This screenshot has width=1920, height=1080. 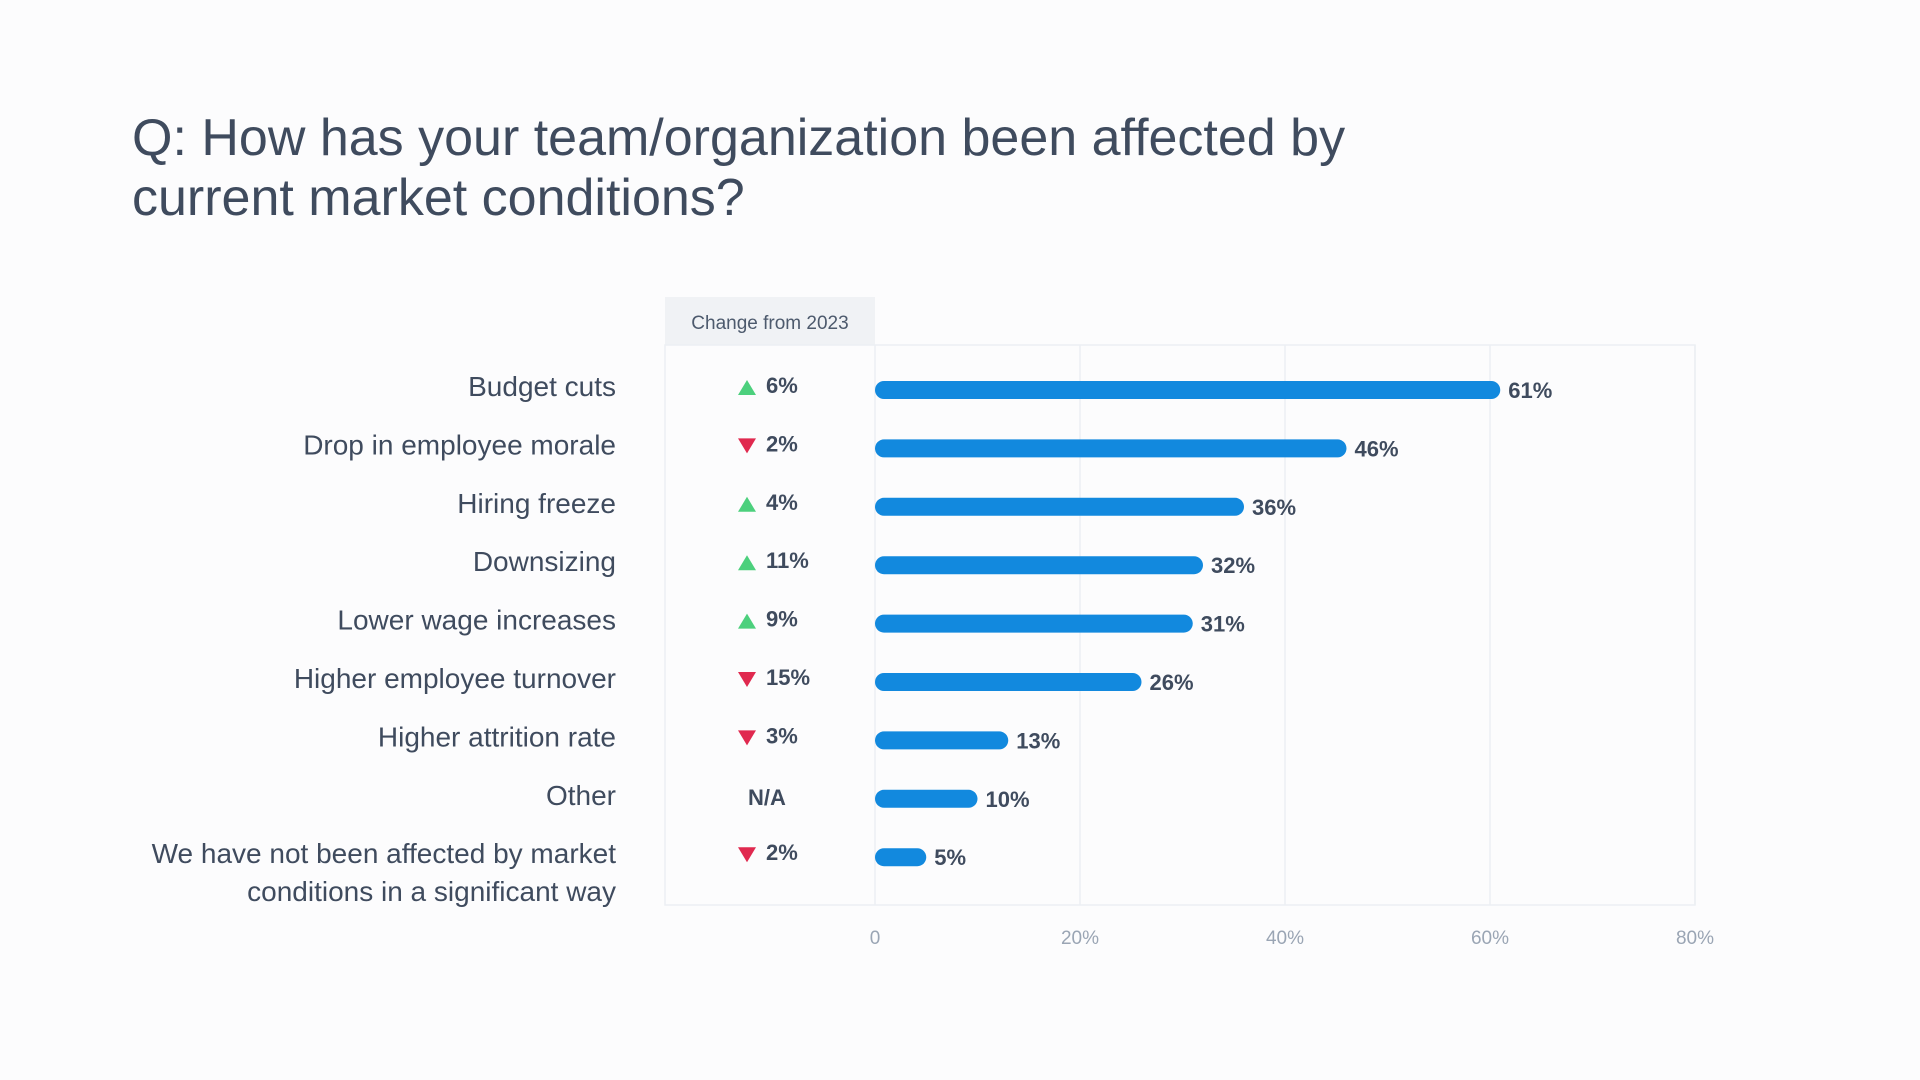 I want to click on category-label: Downsizing, so click(x=544, y=561).